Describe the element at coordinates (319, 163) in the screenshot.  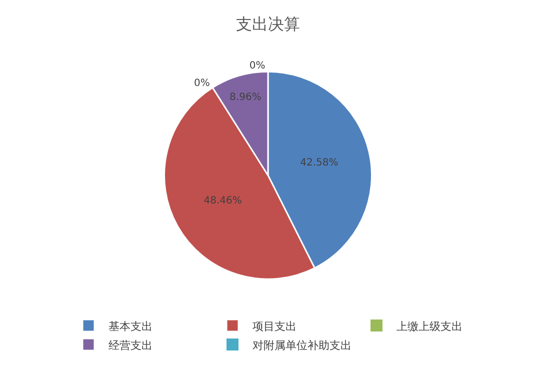
I see `data-label: 42.58%` at that location.